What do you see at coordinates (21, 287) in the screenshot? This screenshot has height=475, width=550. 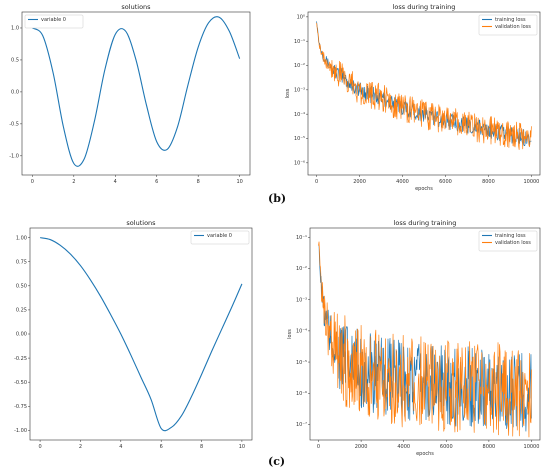 I see `y-tick-label: 0.50` at bounding box center [21, 287].